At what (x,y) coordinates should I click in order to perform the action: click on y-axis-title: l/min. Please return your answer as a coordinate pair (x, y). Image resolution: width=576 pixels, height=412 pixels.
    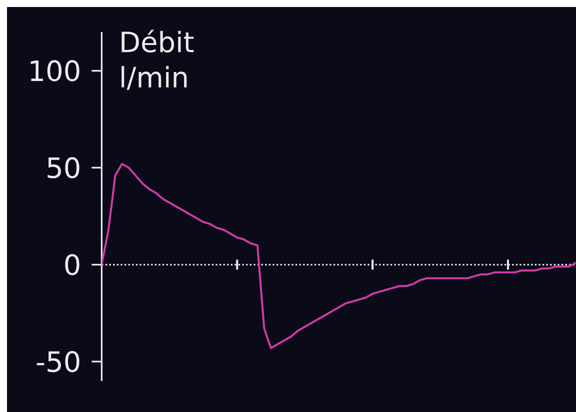
    Looking at the image, I should click on (154, 78).